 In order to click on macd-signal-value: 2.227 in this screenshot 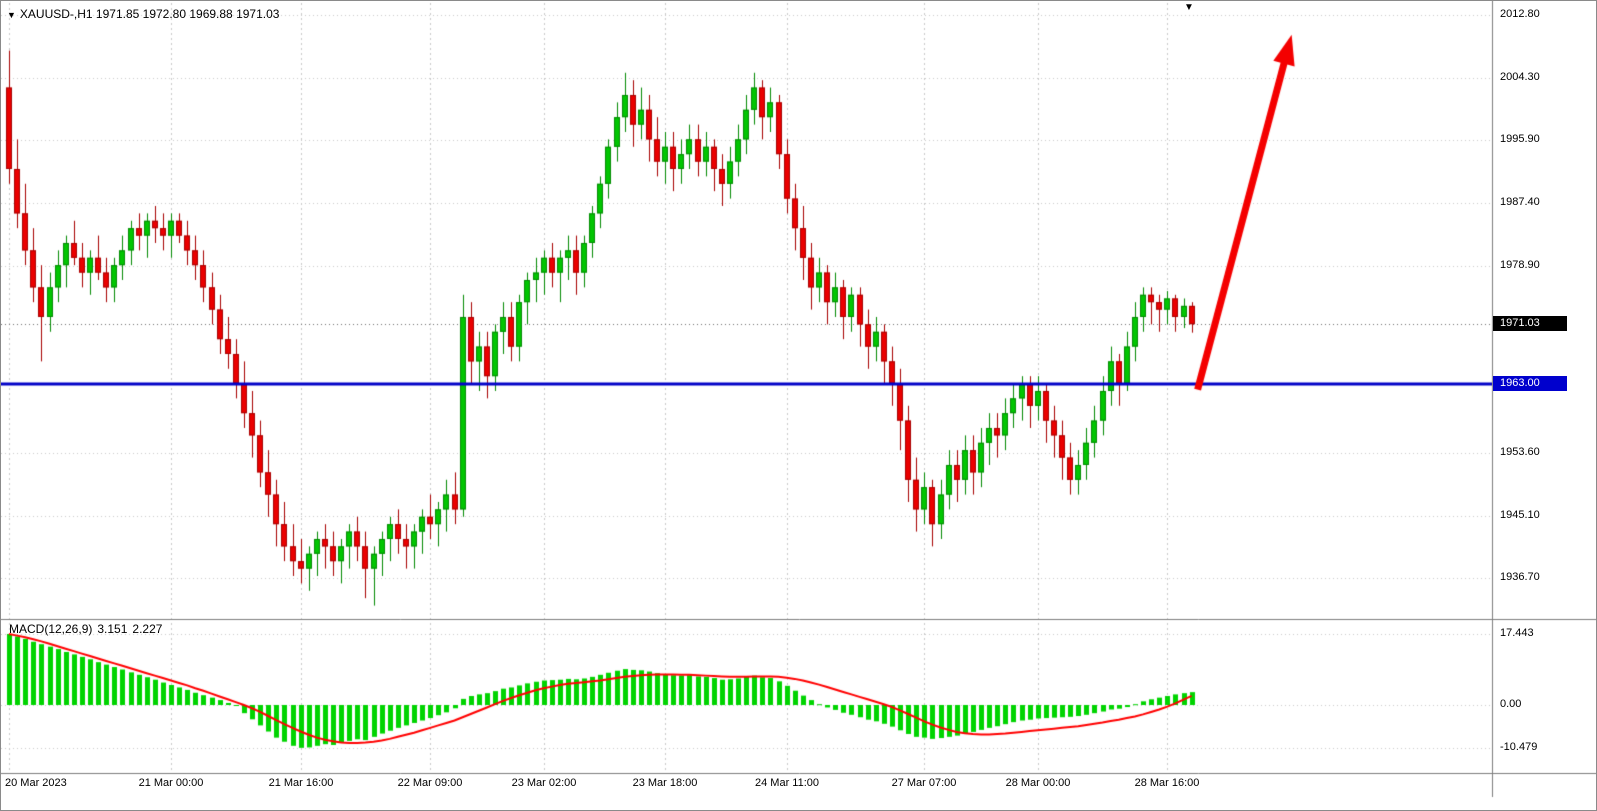, I will do `click(147, 629)`.